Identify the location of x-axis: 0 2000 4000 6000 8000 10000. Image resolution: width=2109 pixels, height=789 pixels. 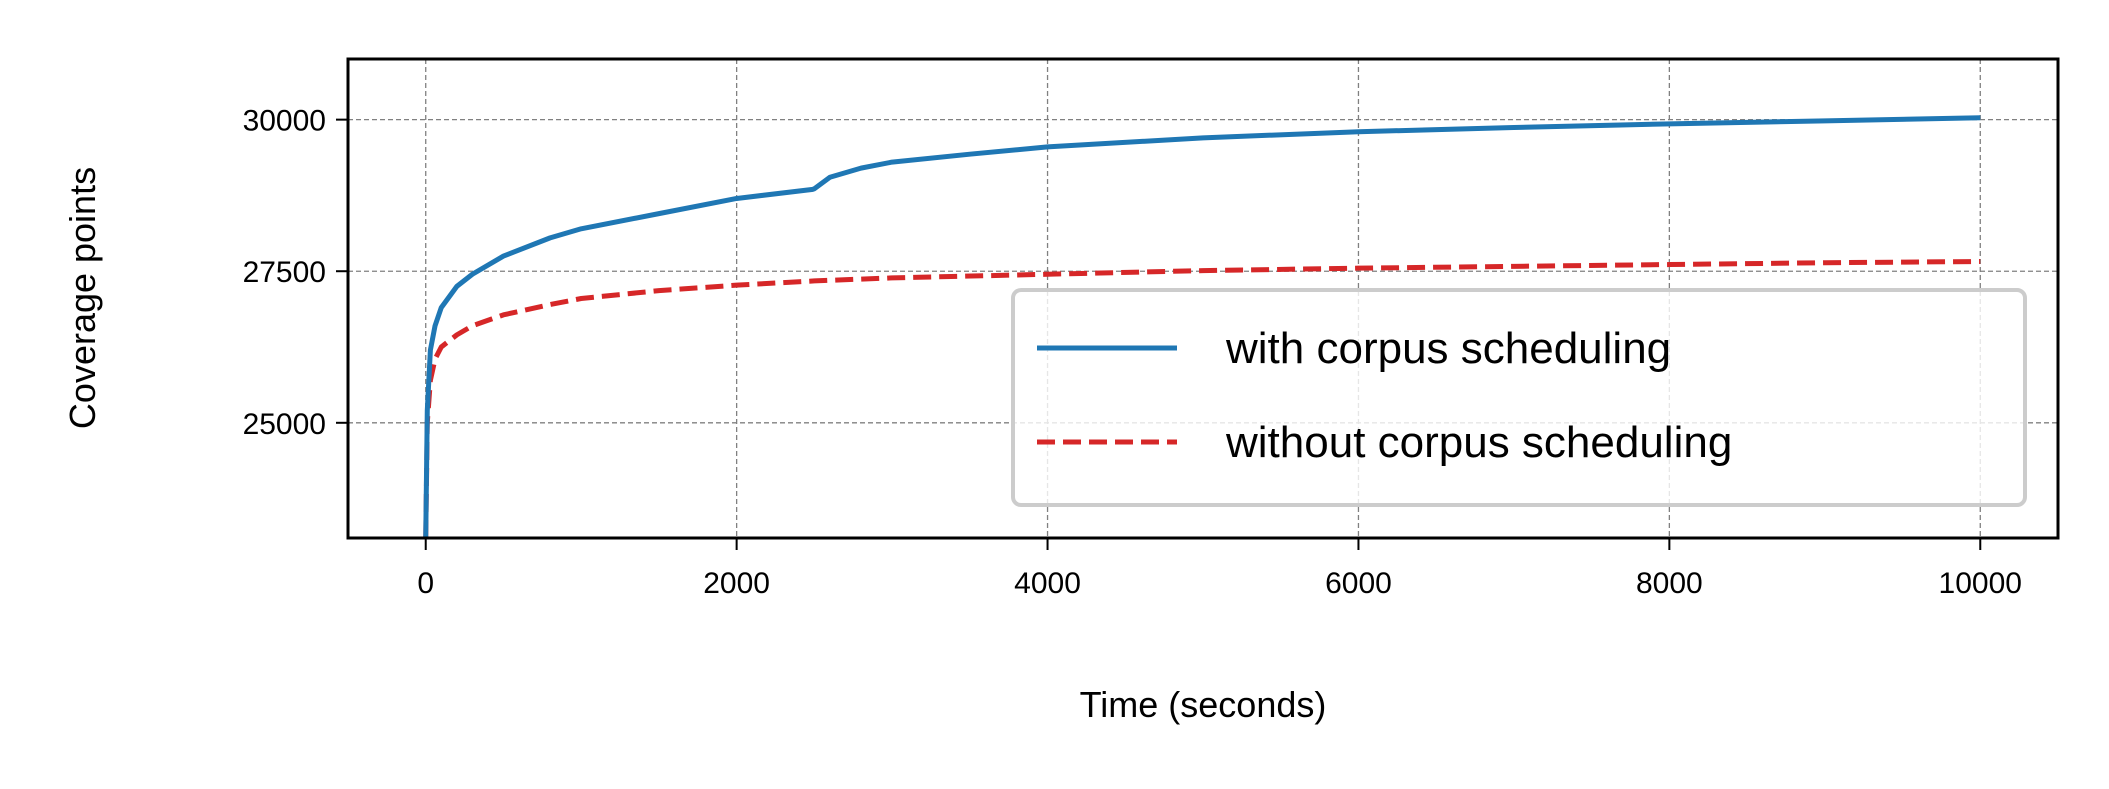
(1219, 569).